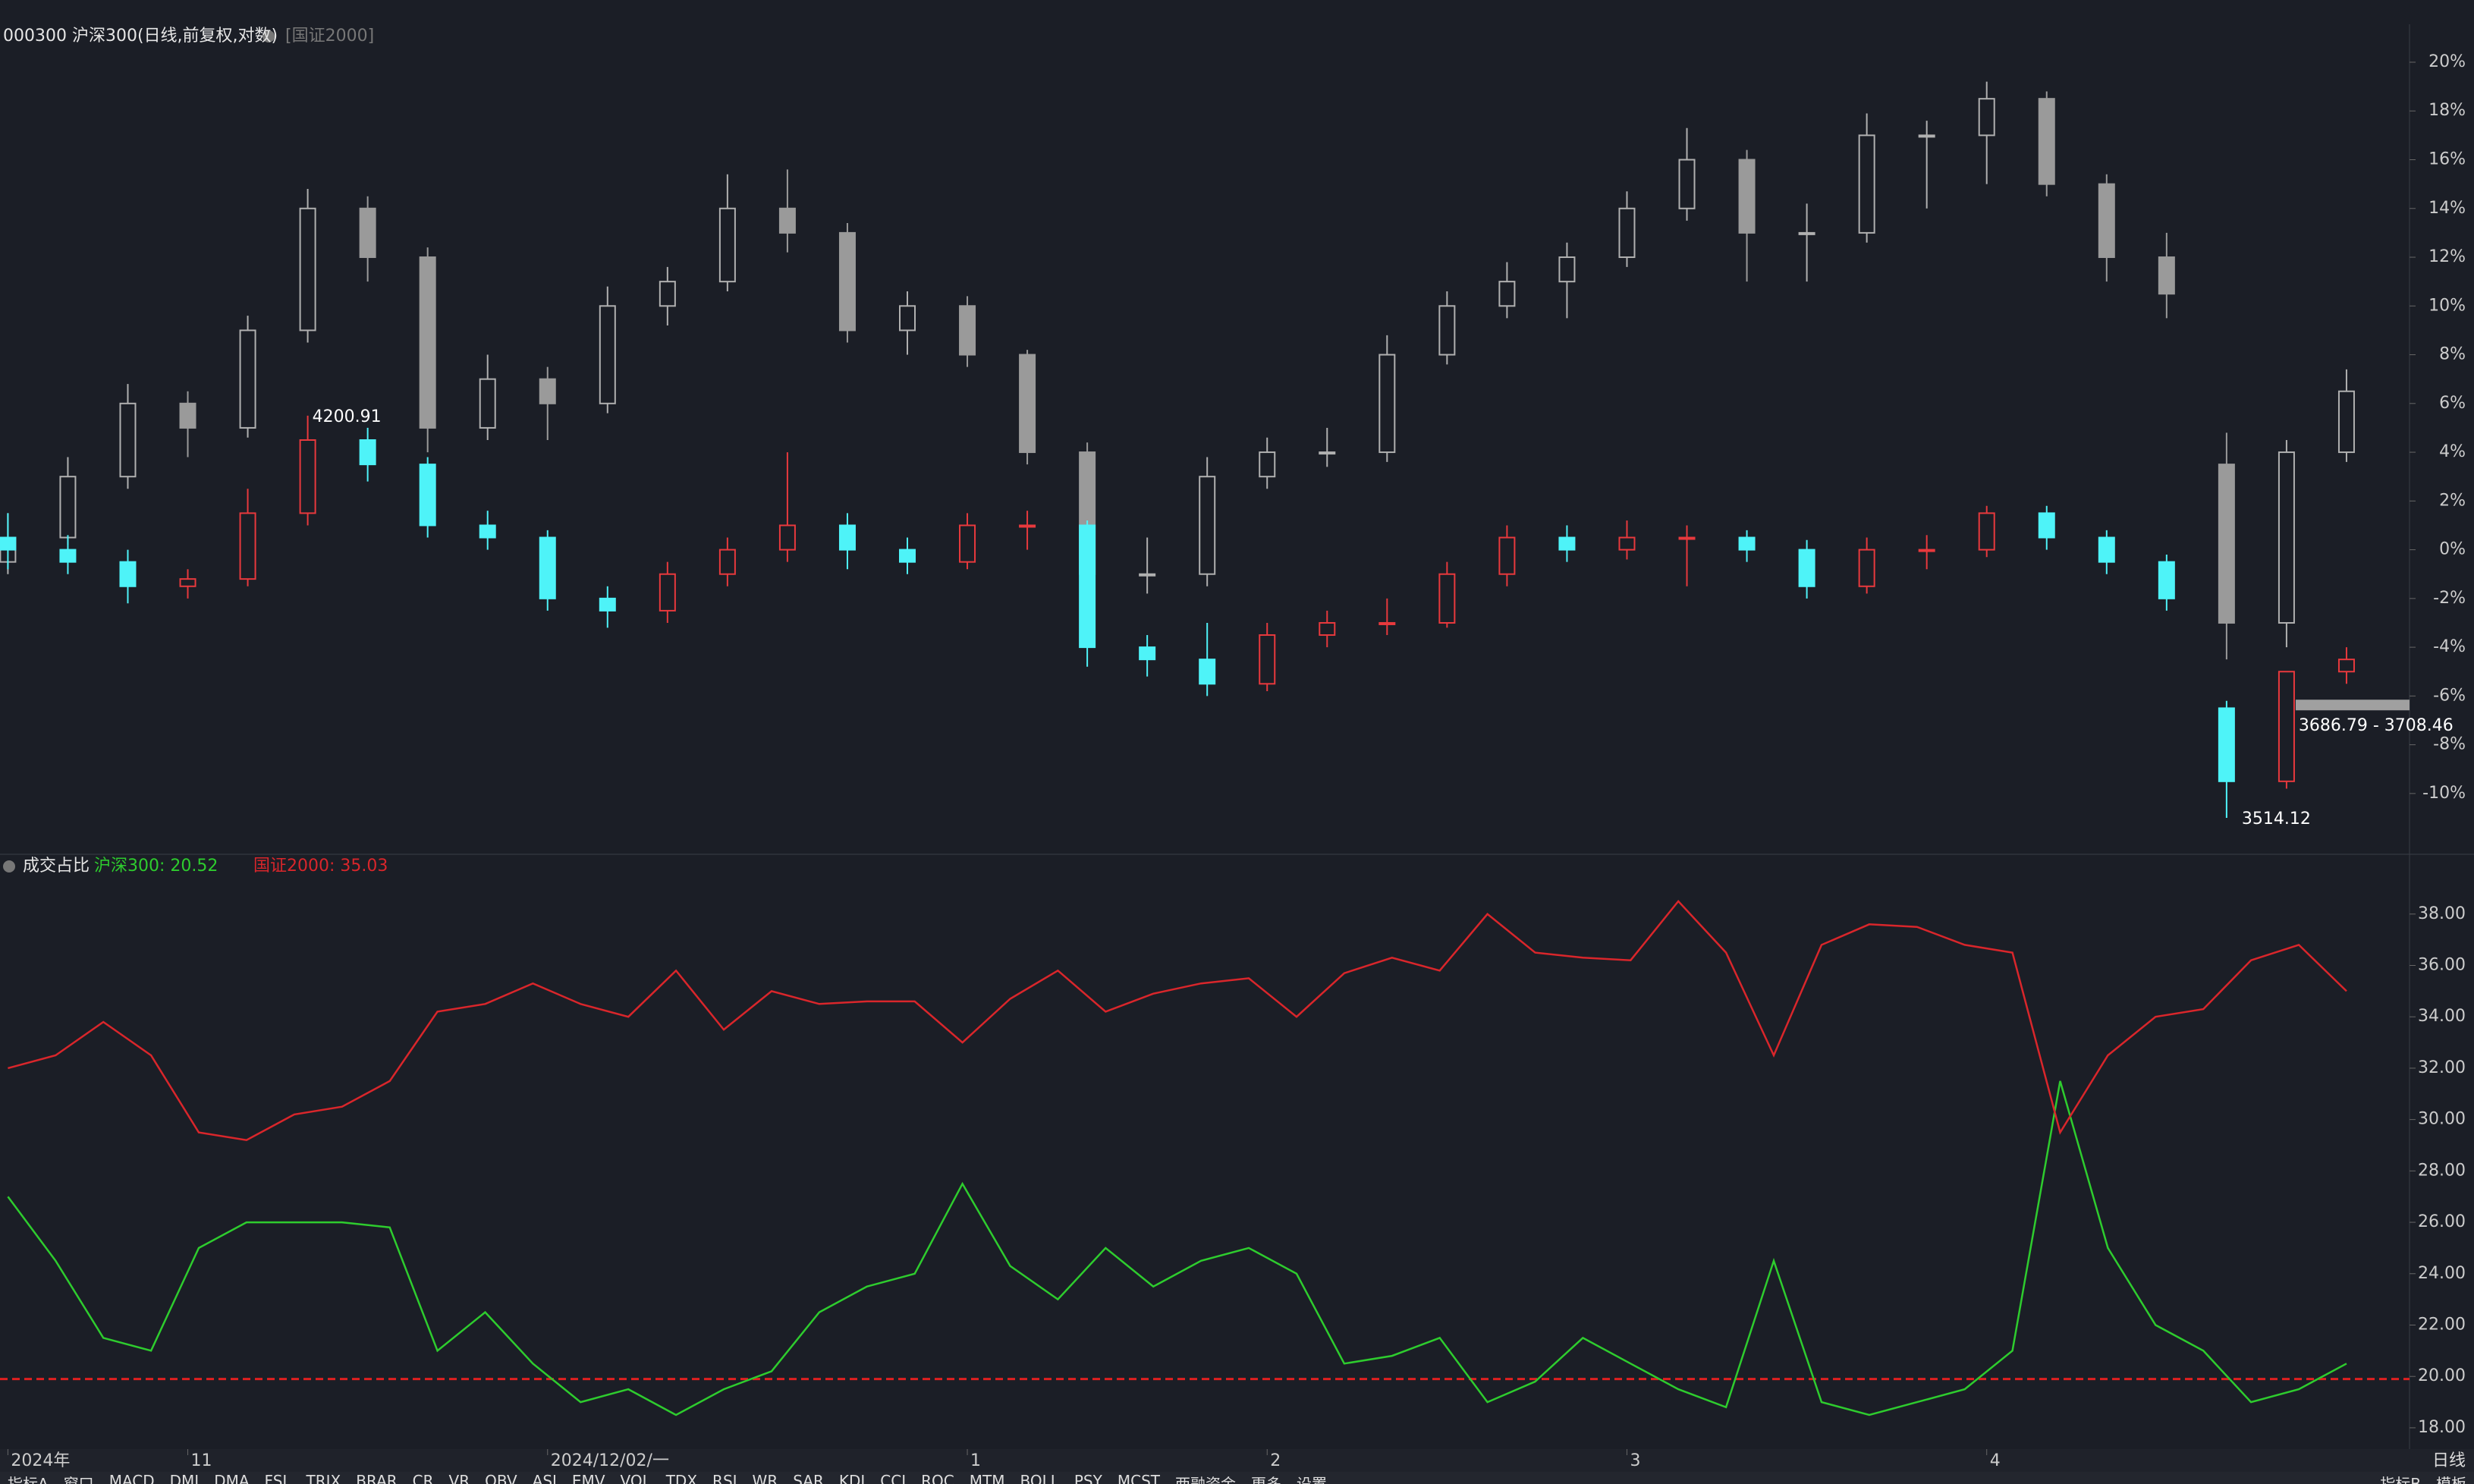  What do you see at coordinates (232, 1478) in the screenshot?
I see `indicator-button: DMA` at bounding box center [232, 1478].